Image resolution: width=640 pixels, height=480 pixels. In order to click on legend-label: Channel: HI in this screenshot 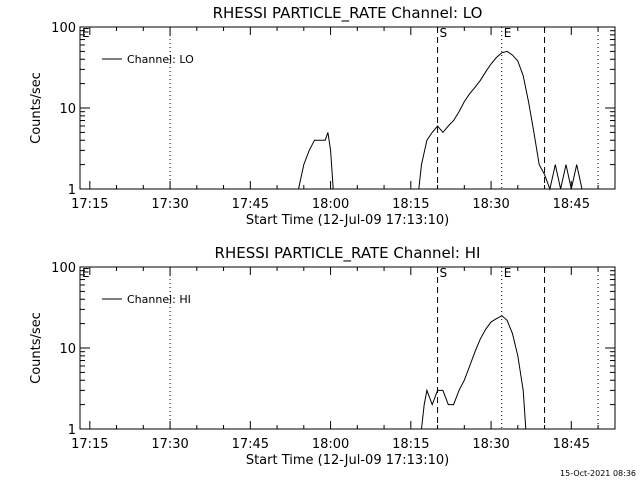, I will do `click(159, 299)`.